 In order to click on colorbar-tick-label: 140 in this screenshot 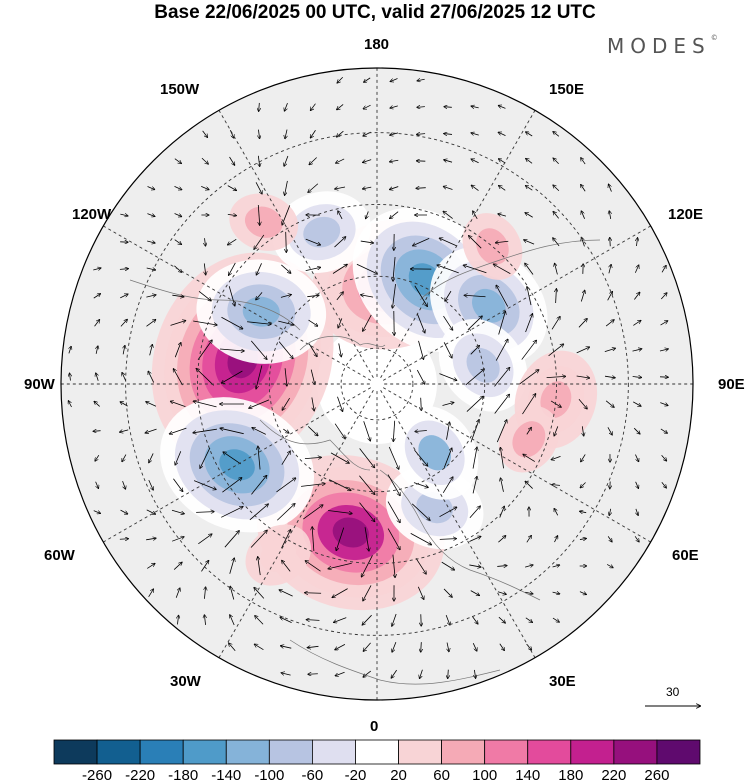, I will do `click(527, 775)`.